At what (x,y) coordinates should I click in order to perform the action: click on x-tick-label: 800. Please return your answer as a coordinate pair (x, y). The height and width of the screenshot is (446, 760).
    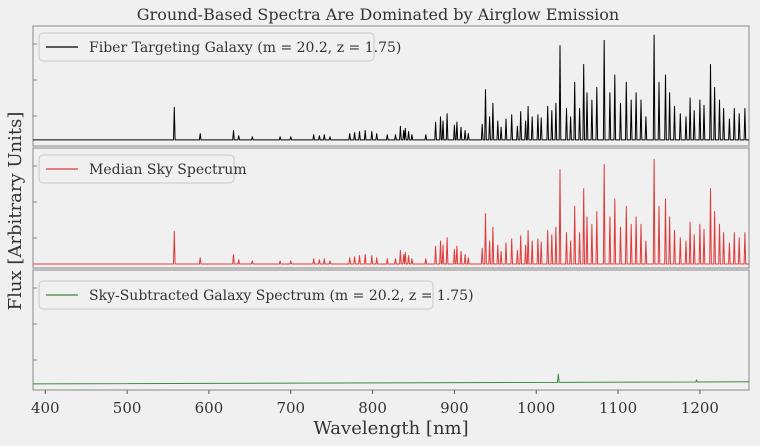
    Looking at the image, I should click on (372, 408).